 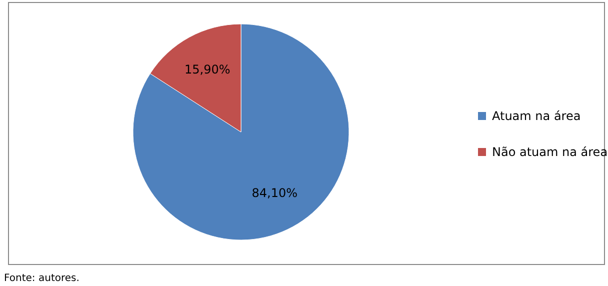 I want to click on legend-label: Atuam na área, so click(x=536, y=116).